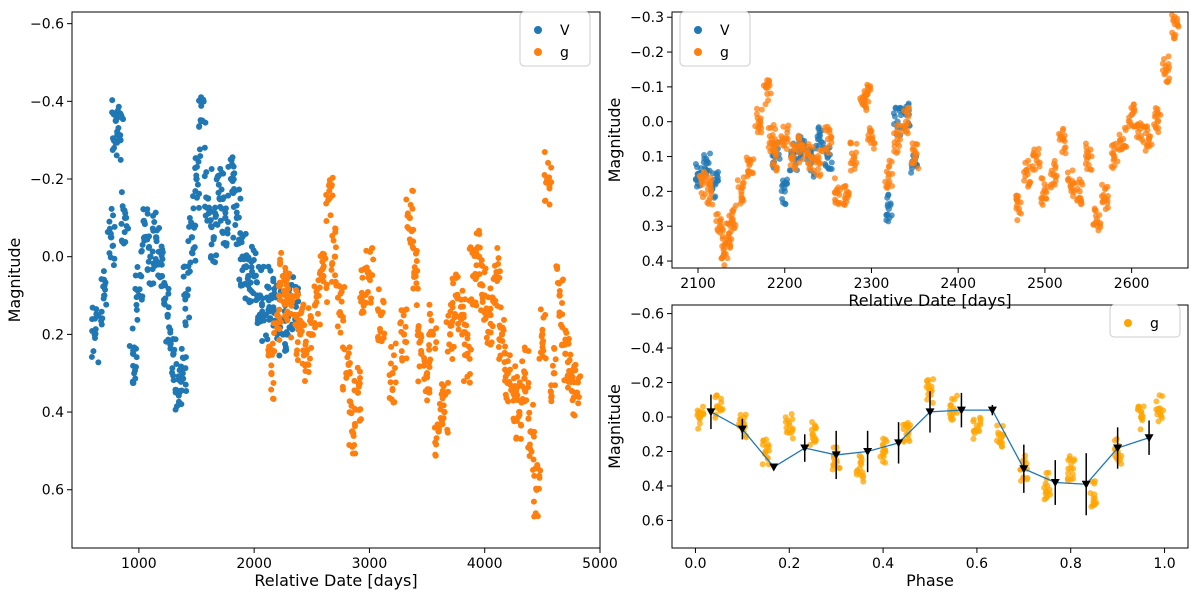  What do you see at coordinates (929, 300) in the screenshot?
I see `x-axis-label: Relative Date [days]` at bounding box center [929, 300].